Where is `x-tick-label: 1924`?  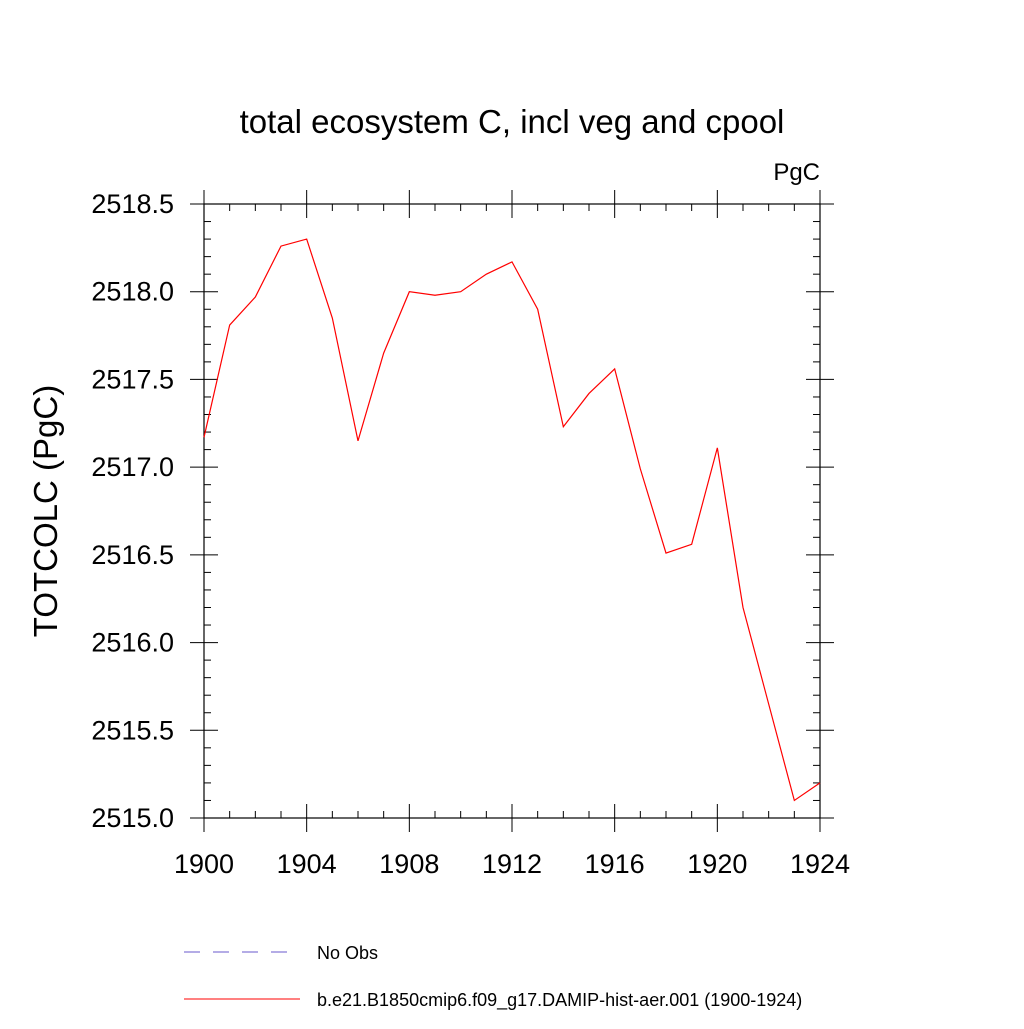
x-tick-label: 1924 is located at coordinates (820, 864).